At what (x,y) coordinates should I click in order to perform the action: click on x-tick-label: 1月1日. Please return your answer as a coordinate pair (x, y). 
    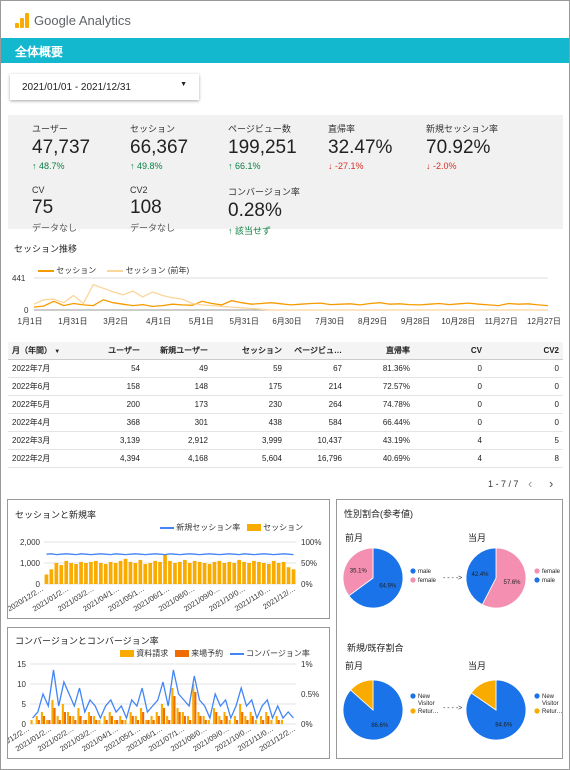
    Looking at the image, I should click on (30, 321).